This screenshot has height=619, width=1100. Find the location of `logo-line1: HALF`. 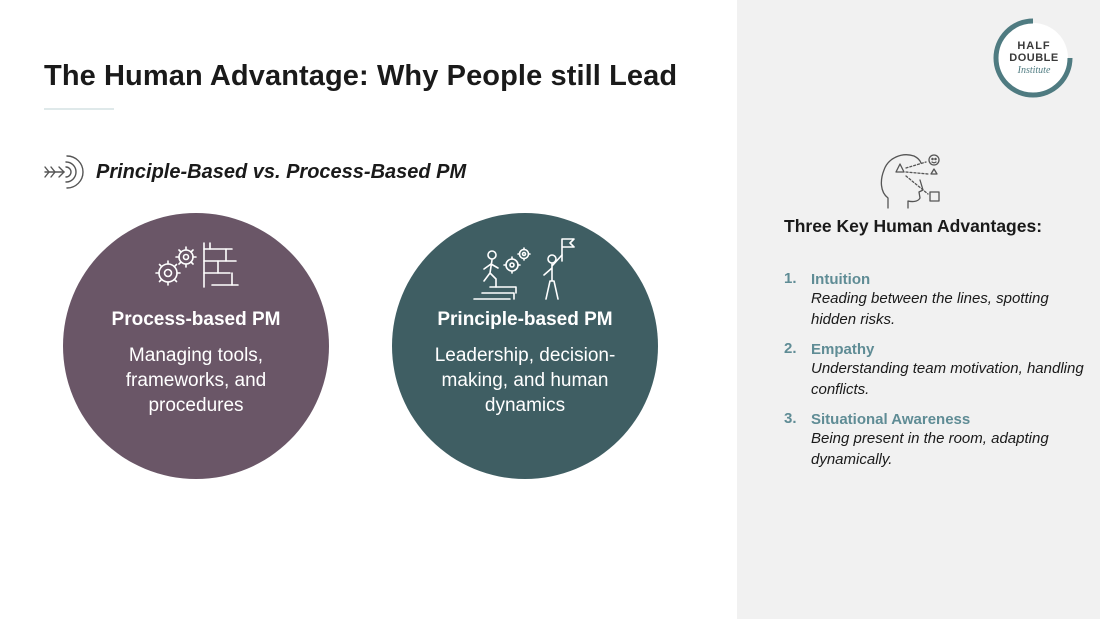

logo-line1: HALF is located at coordinates (1033, 46).